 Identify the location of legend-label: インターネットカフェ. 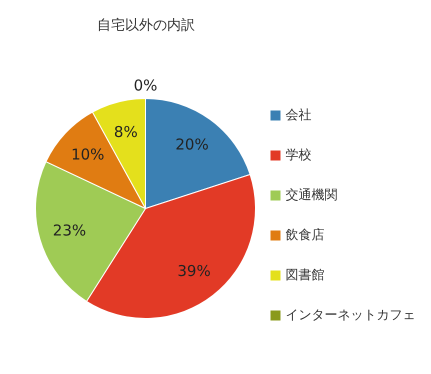
(351, 315).